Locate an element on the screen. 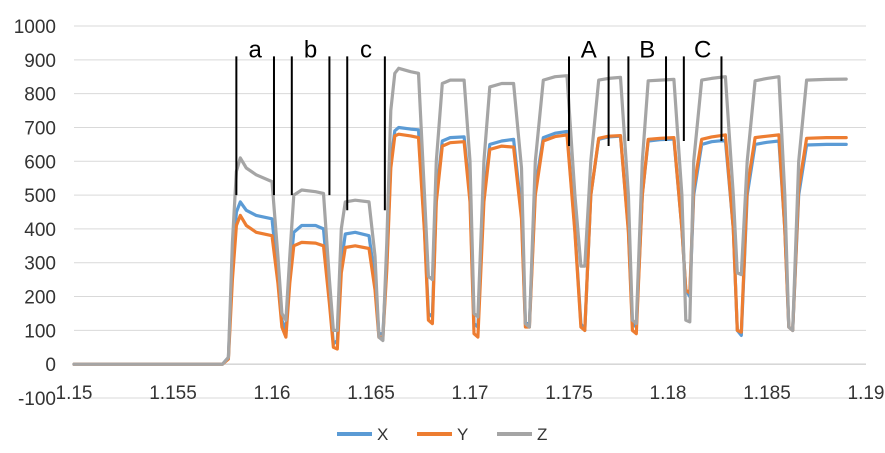 The width and height of the screenshot is (885, 453). y-tick-label: 0 is located at coordinates (50, 365).